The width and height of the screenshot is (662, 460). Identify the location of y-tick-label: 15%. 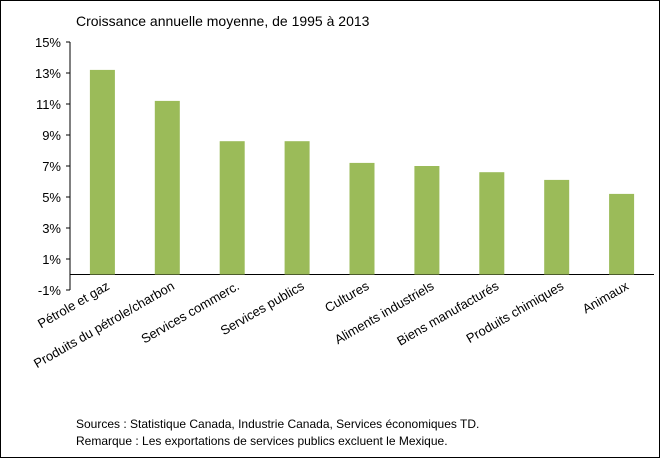
(48, 42).